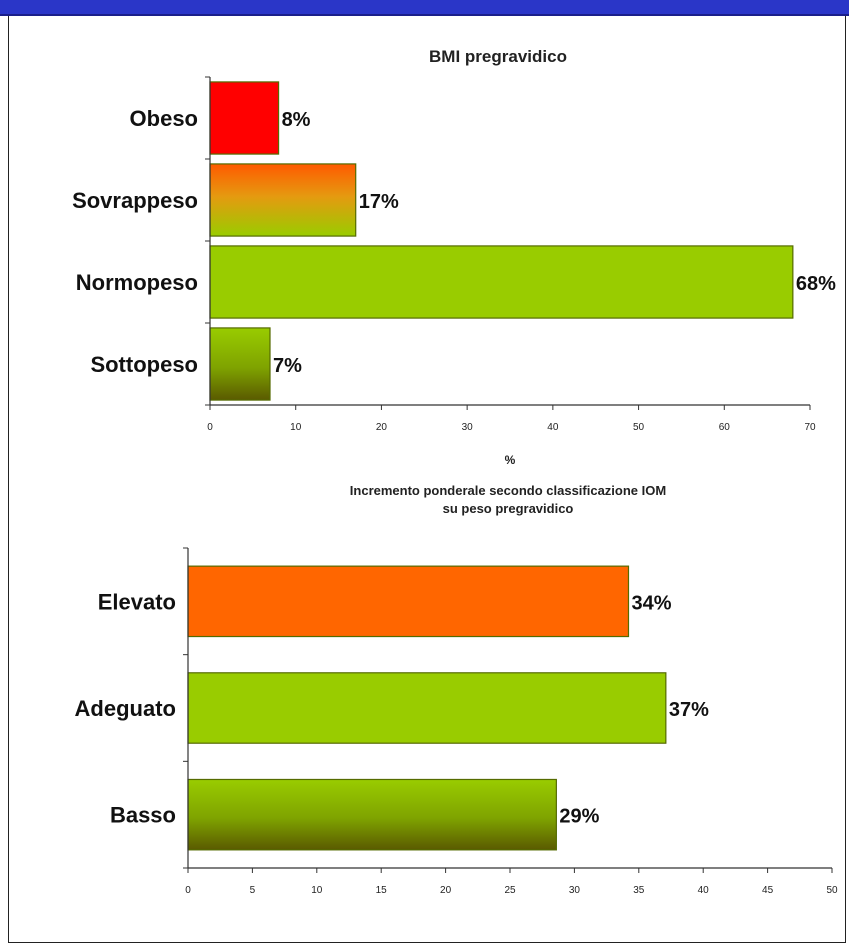 The width and height of the screenshot is (849, 946). What do you see at coordinates (424, 8) in the screenshot?
I see `top-bar` at bounding box center [424, 8].